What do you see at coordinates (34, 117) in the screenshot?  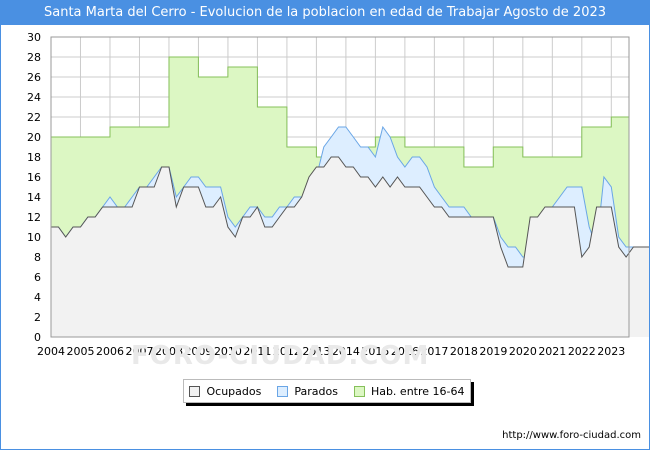 I see `y-tick-label: 22` at bounding box center [34, 117].